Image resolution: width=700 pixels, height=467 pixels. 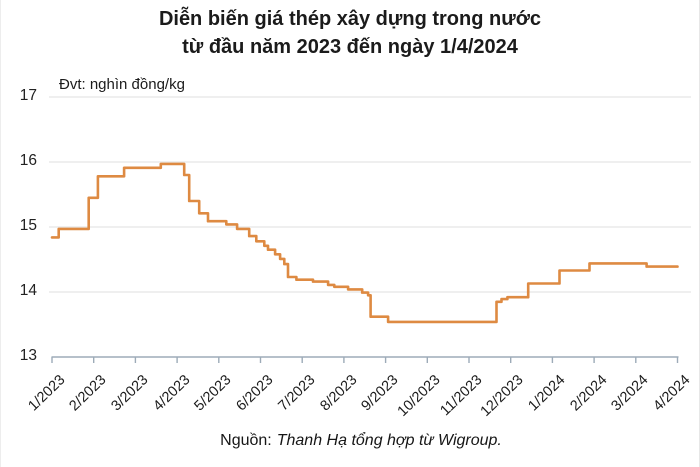 I want to click on source-caption: Nguồn: Thanh Hạ tổng hợp từ Wigroup., so click(x=350, y=441).